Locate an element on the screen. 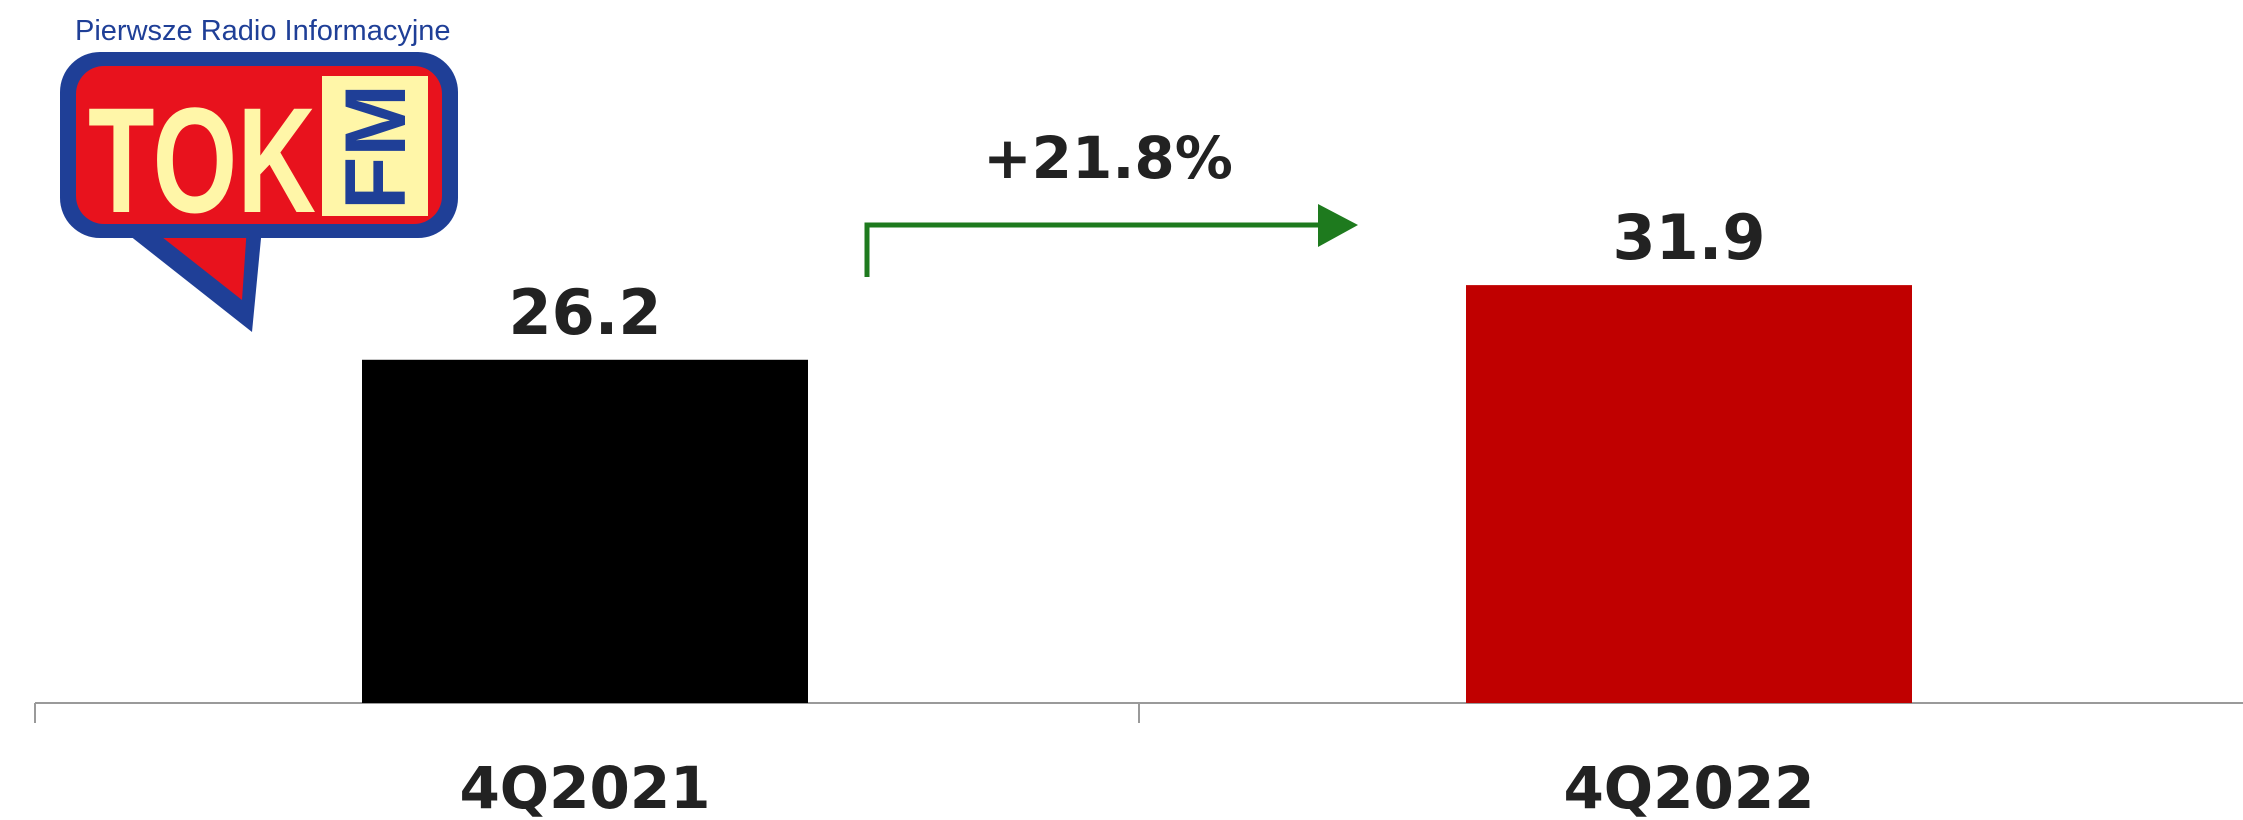  logo-fm-panel is located at coordinates (375, 146).